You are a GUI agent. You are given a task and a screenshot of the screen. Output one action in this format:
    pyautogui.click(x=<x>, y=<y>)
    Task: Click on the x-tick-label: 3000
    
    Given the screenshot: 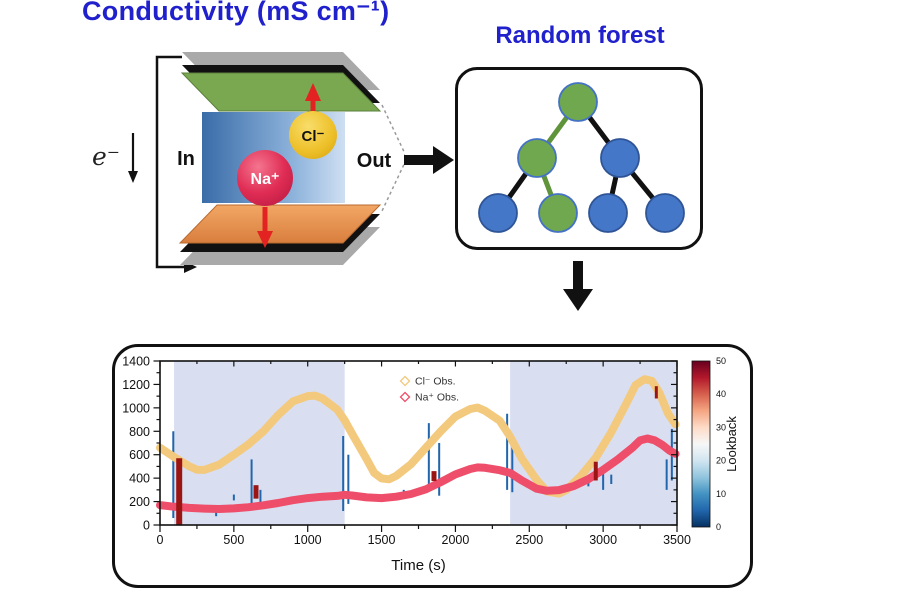 What is the action you would take?
    pyautogui.click(x=603, y=540)
    